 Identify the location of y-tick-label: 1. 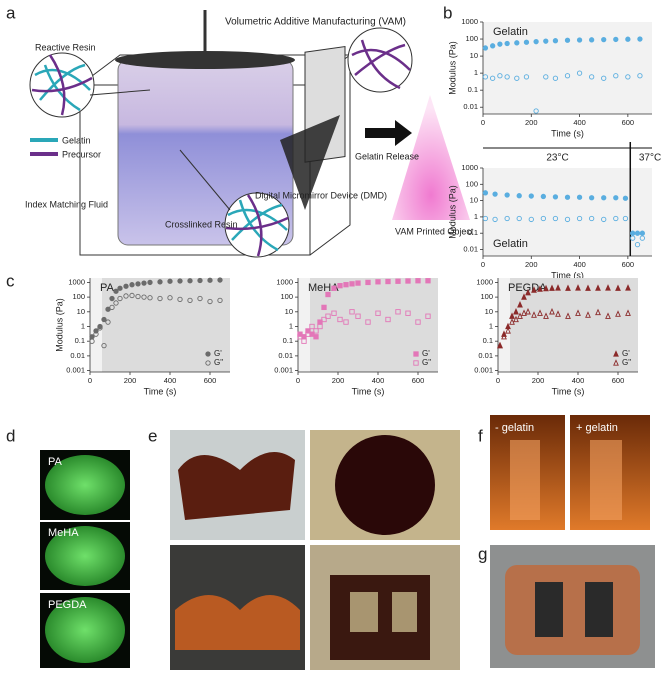
(291, 325).